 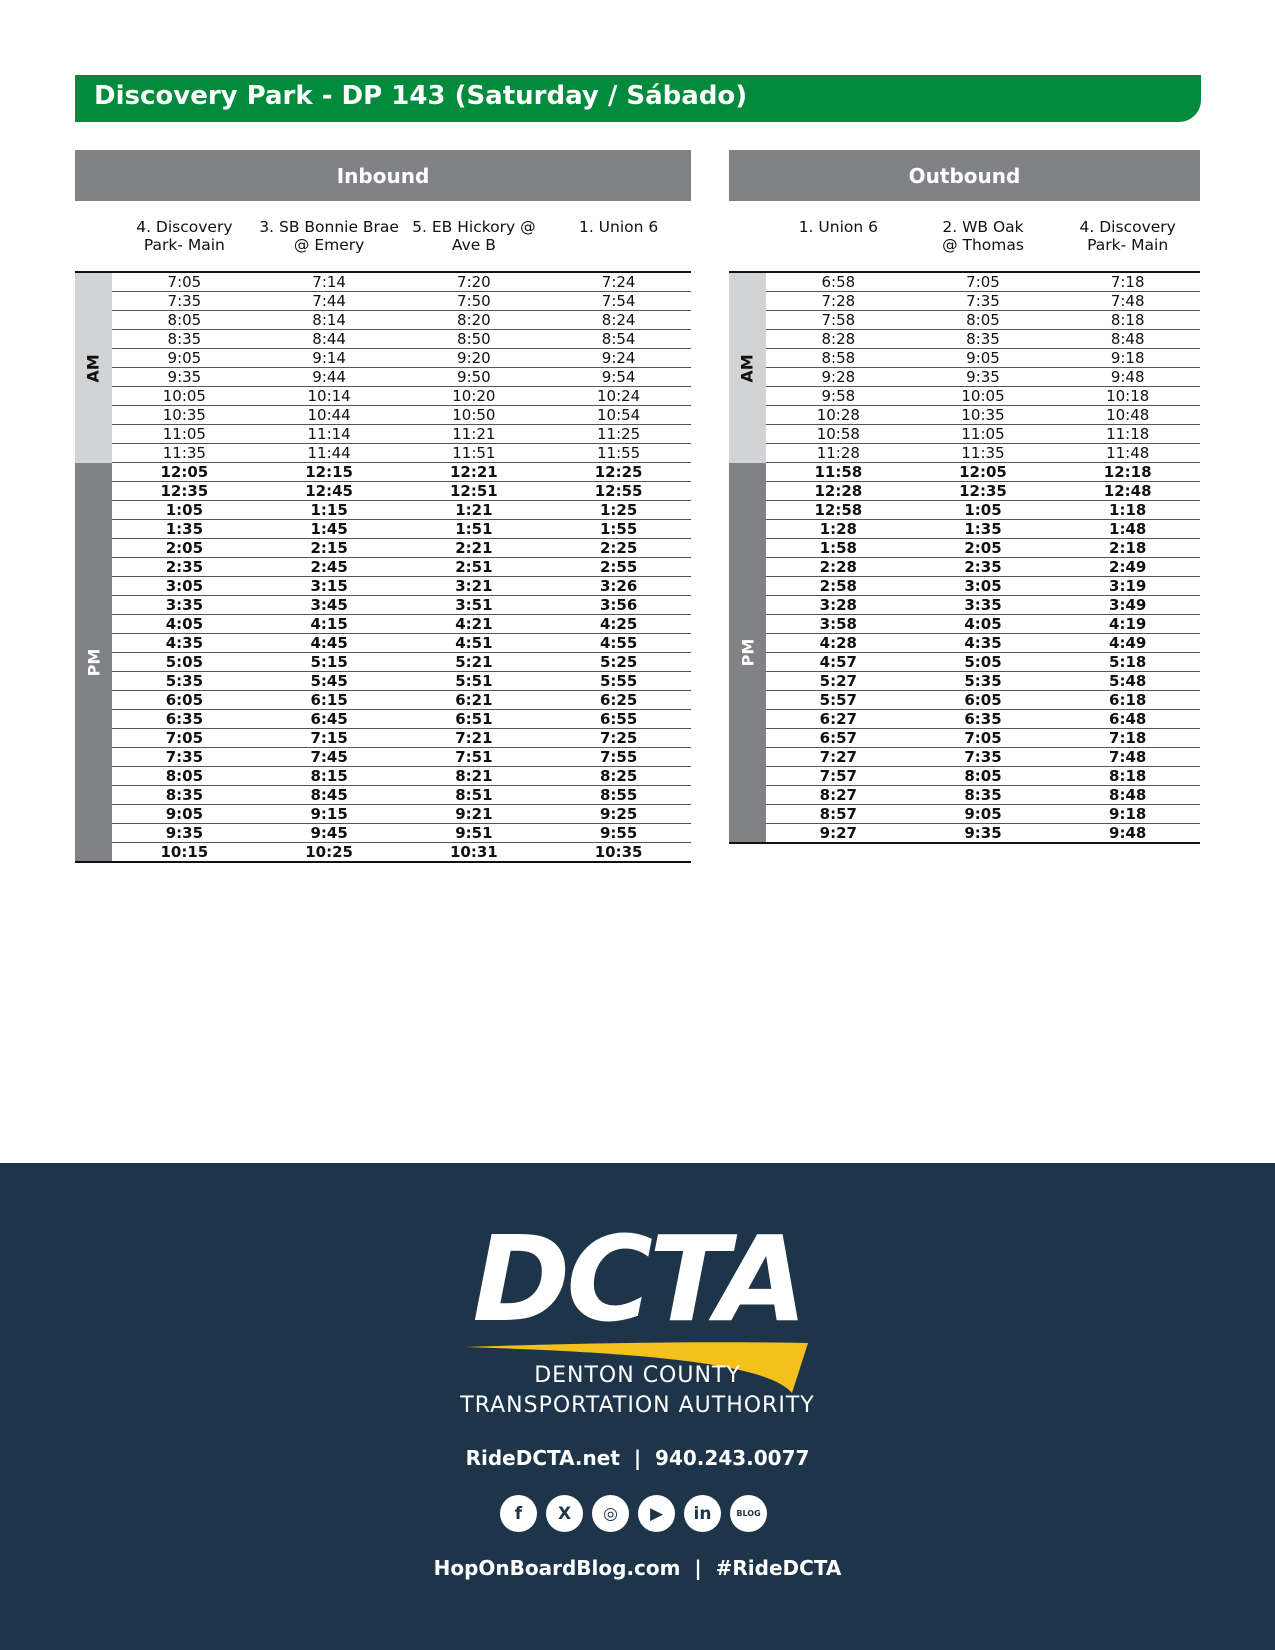 What do you see at coordinates (329, 586) in the screenshot?
I see `time-cell: 3:15` at bounding box center [329, 586].